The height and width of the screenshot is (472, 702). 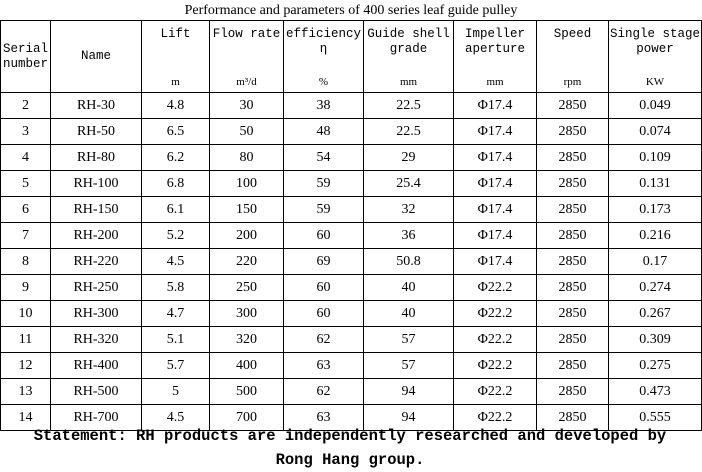 What do you see at coordinates (408, 105) in the screenshot?
I see `data-cell: 22.5` at bounding box center [408, 105].